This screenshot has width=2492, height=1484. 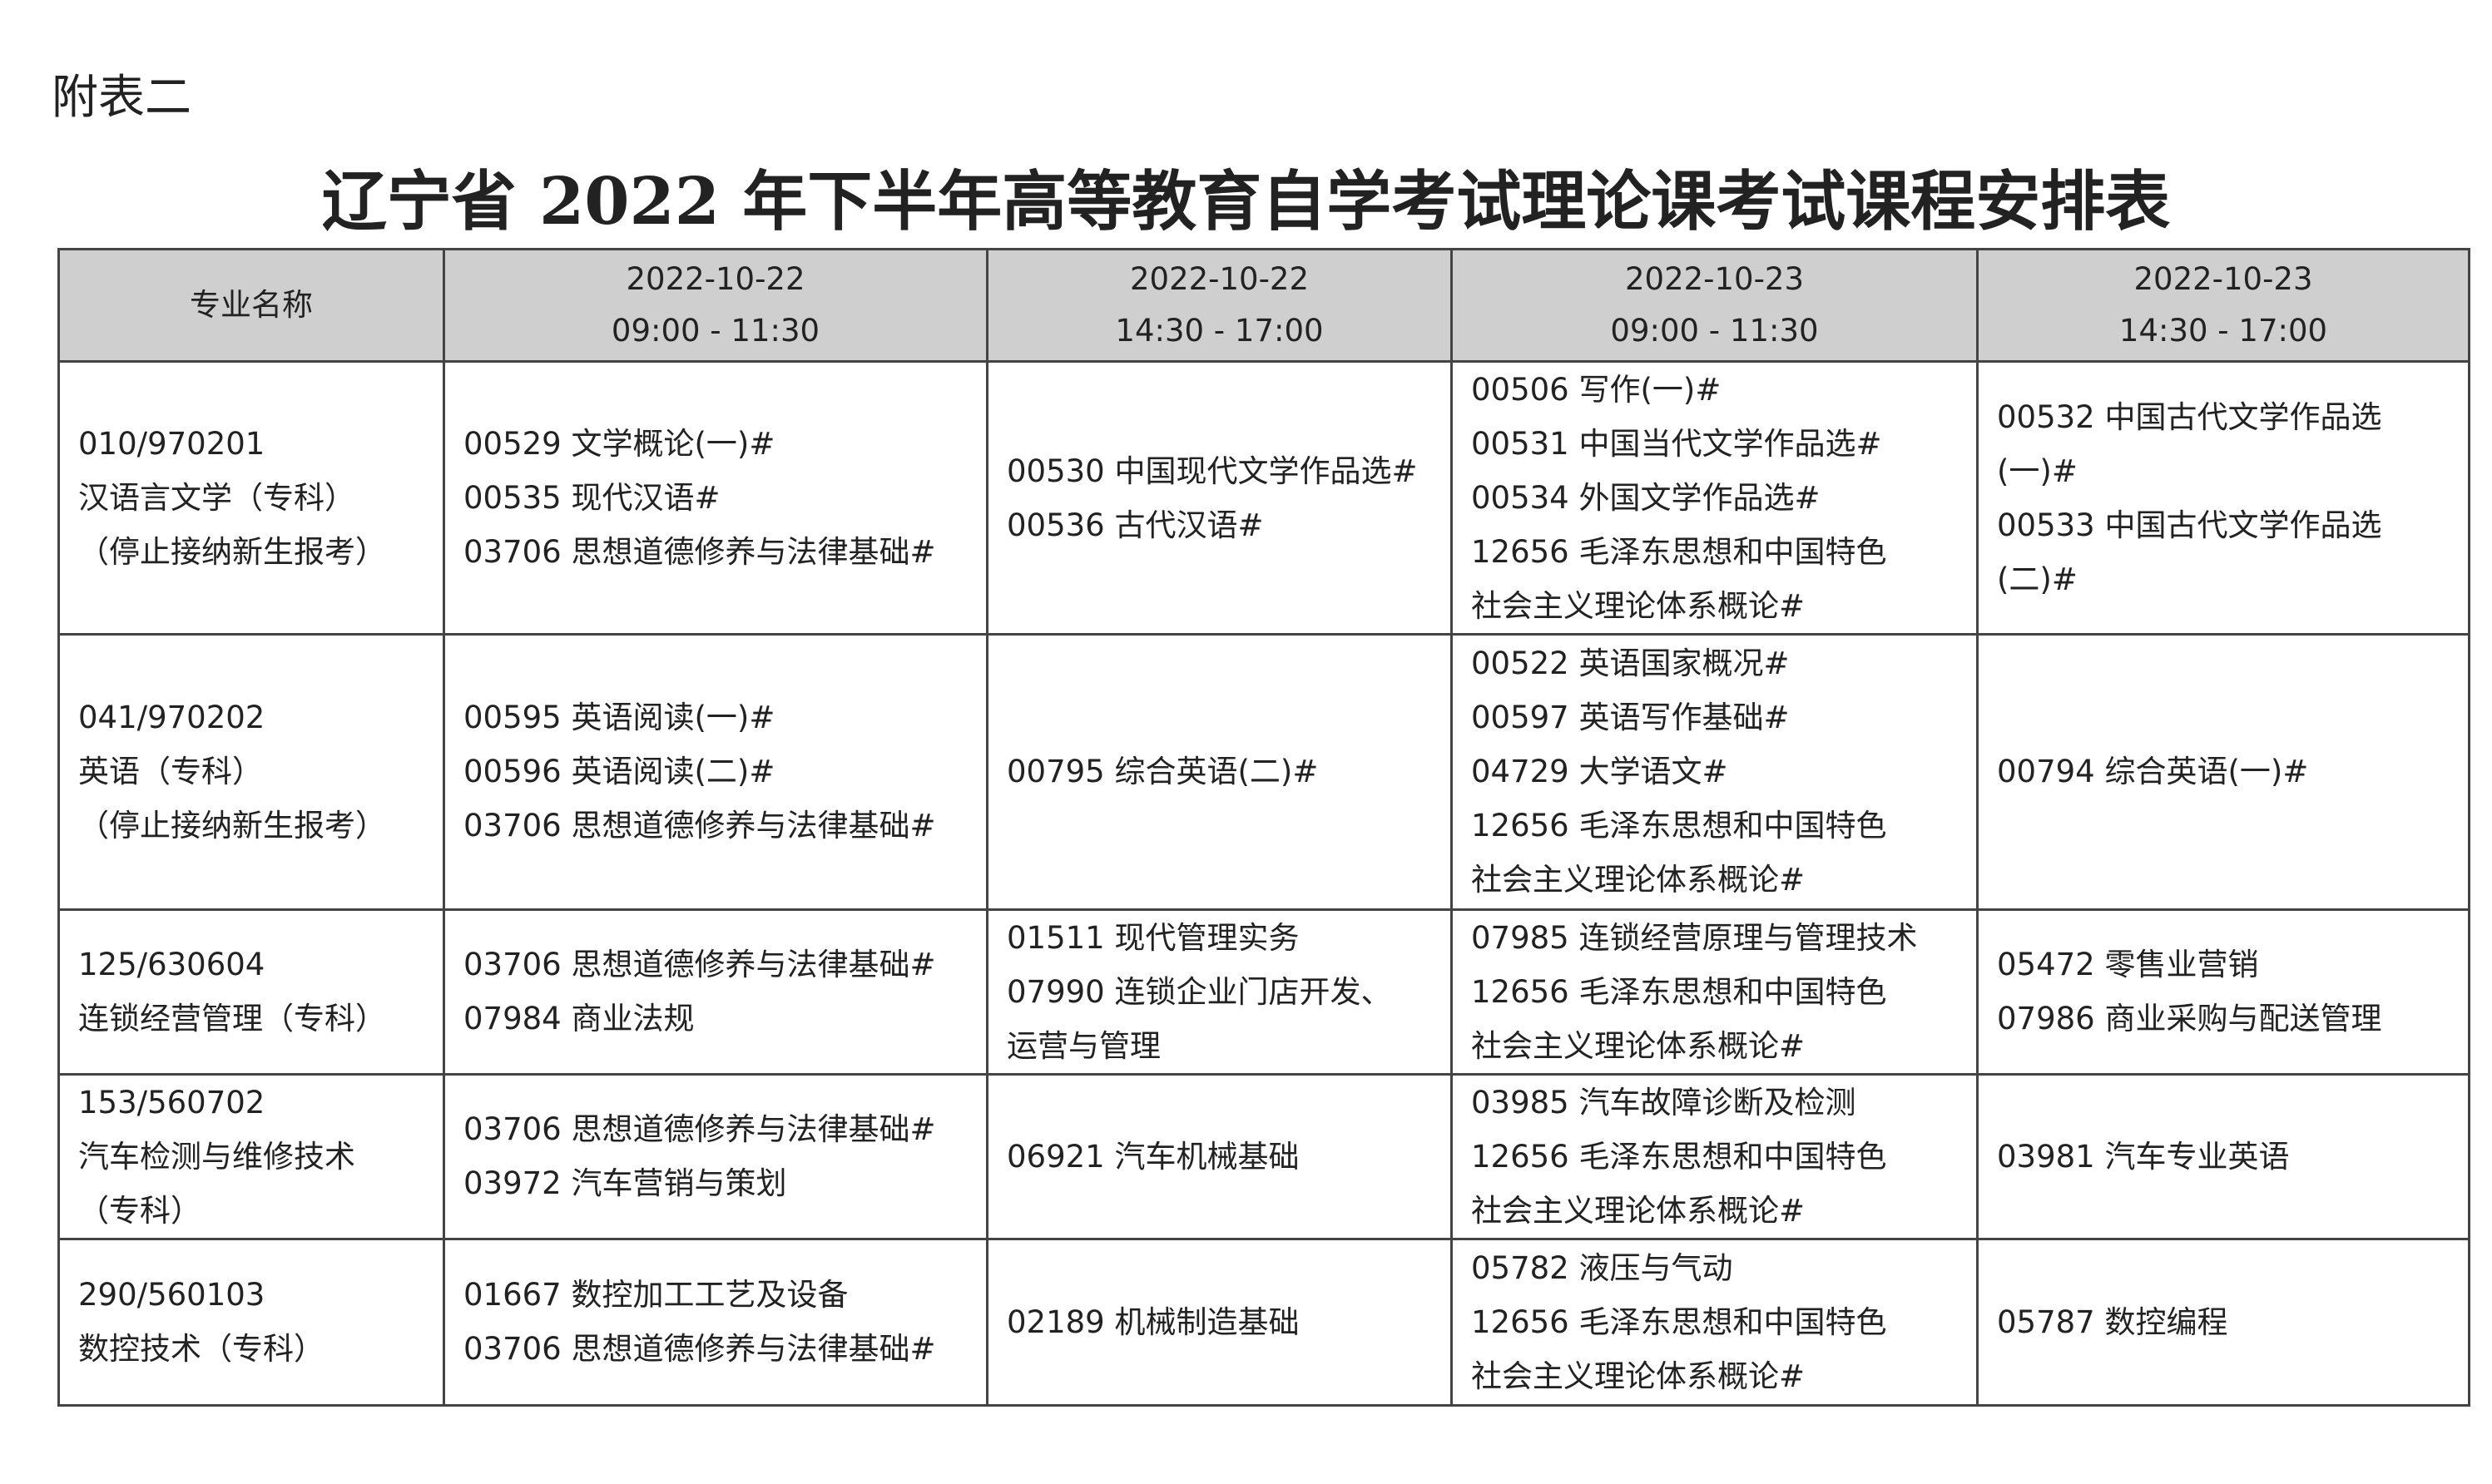 What do you see at coordinates (1163, 772) in the screenshot?
I see `cell-text: 00795 综合英语(二)#` at bounding box center [1163, 772].